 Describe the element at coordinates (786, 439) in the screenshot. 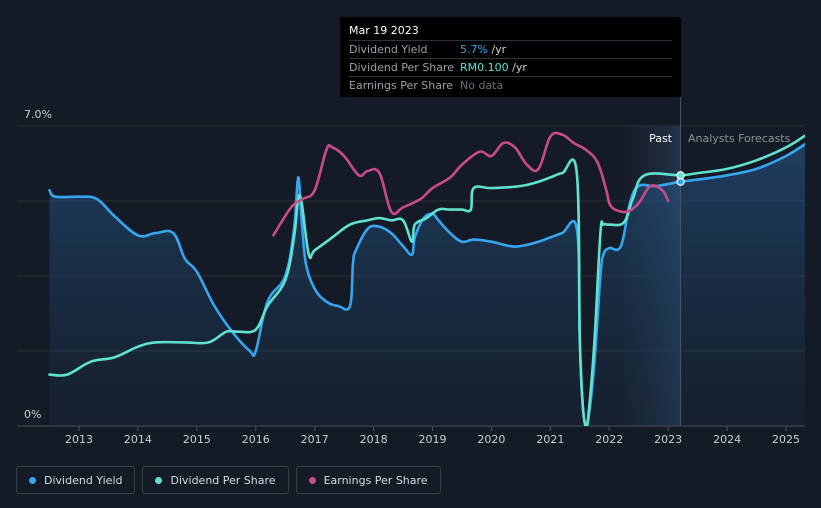

I see `x-tick-label: 2025` at that location.